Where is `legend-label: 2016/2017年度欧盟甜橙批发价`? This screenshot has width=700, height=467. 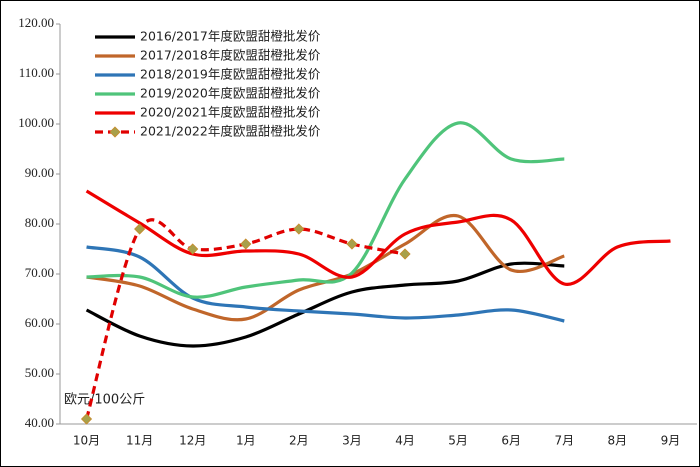
legend-label: 2016/2017年度欧盟甜橙批发价 is located at coordinates (230, 36).